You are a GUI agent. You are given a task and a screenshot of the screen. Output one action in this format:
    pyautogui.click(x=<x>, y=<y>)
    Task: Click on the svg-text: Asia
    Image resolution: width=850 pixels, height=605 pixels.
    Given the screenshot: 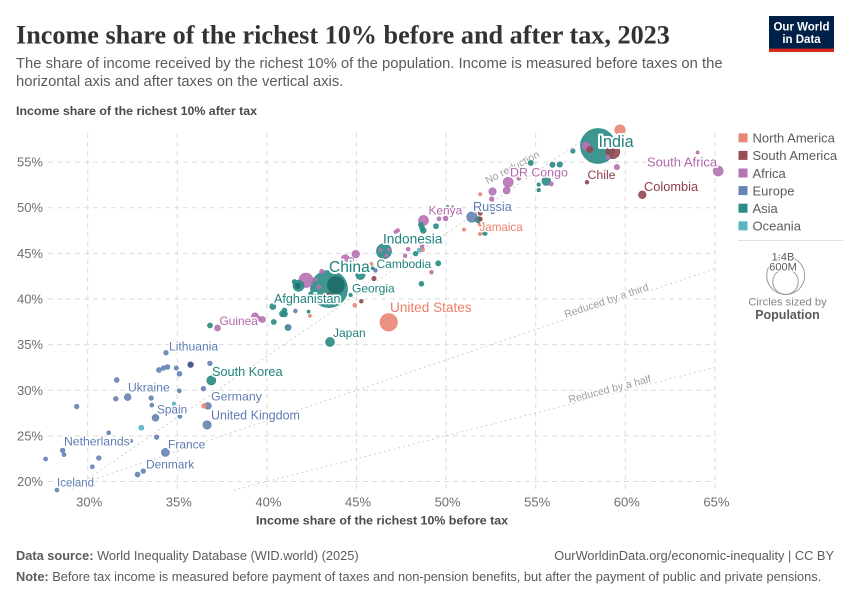 What is the action you would take?
    pyautogui.click(x=766, y=208)
    